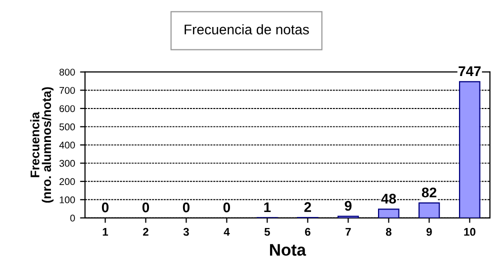 The width and height of the screenshot is (503, 279). I want to click on x-tick-label: 7, so click(348, 232).